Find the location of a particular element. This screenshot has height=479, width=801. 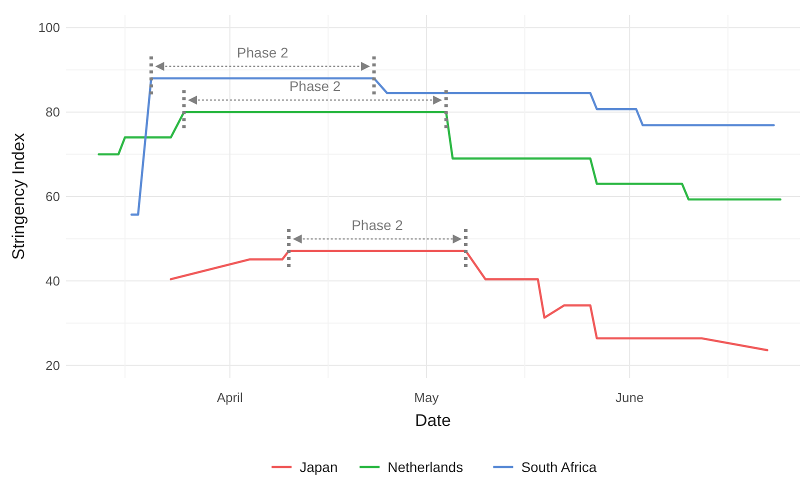

y-tick-label: 60 is located at coordinates (53, 196).